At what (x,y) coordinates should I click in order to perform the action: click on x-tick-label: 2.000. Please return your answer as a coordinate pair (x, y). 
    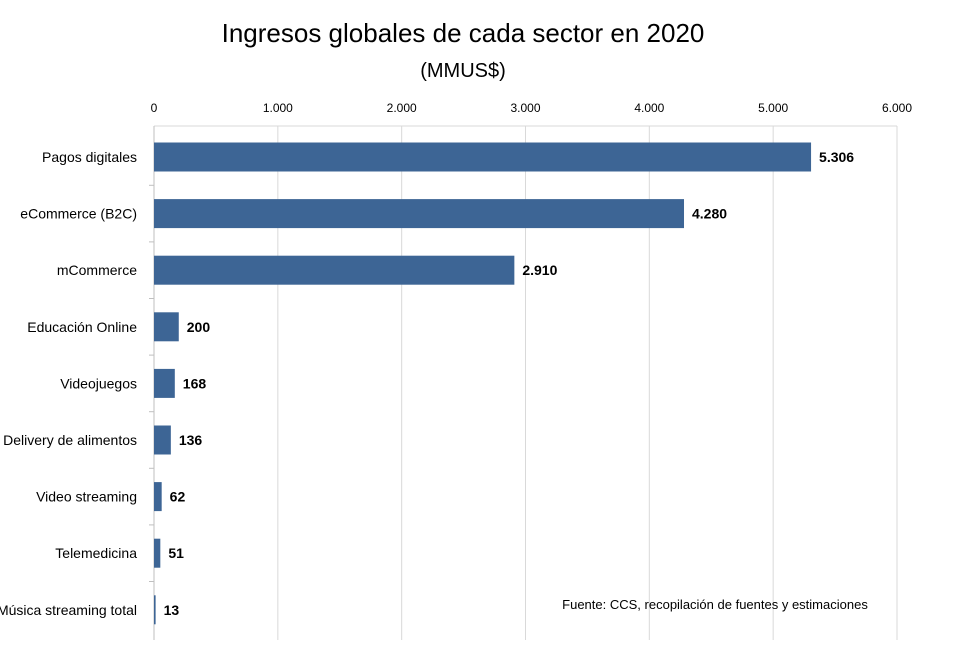
    Looking at the image, I should click on (402, 108).